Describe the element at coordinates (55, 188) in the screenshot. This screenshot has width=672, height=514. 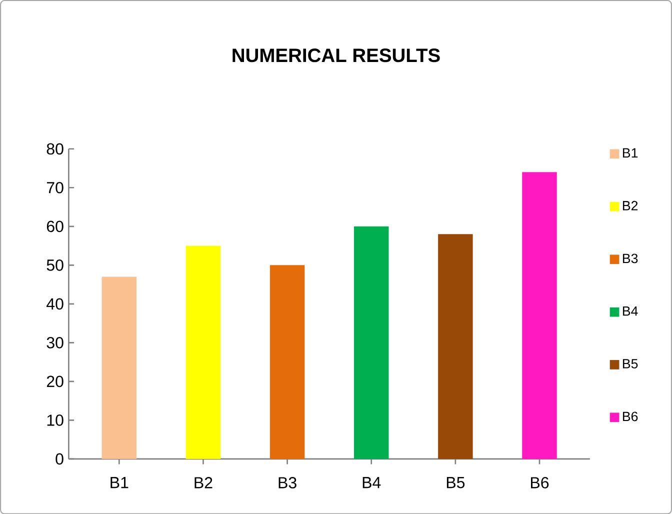
I see `y-tick-label: 70` at that location.